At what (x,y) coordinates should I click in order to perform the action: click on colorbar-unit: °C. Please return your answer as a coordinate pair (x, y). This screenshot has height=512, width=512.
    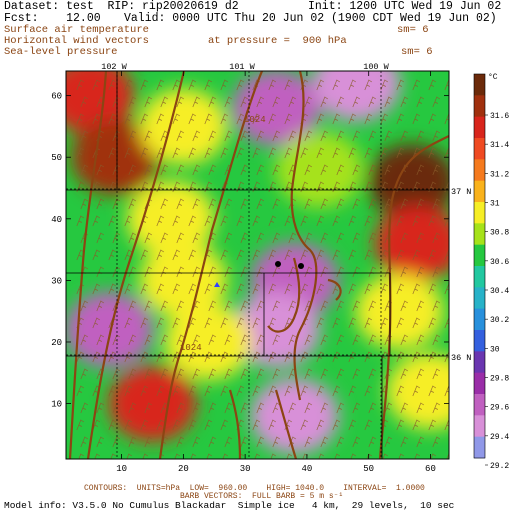
    Looking at the image, I should click on (493, 77).